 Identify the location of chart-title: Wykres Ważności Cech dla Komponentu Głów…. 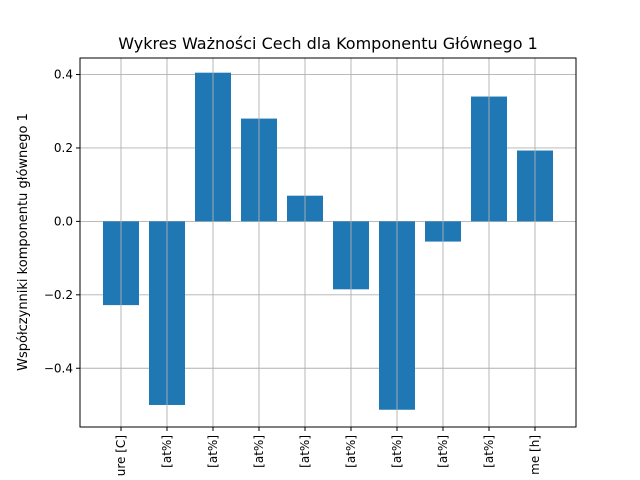
(328, 43).